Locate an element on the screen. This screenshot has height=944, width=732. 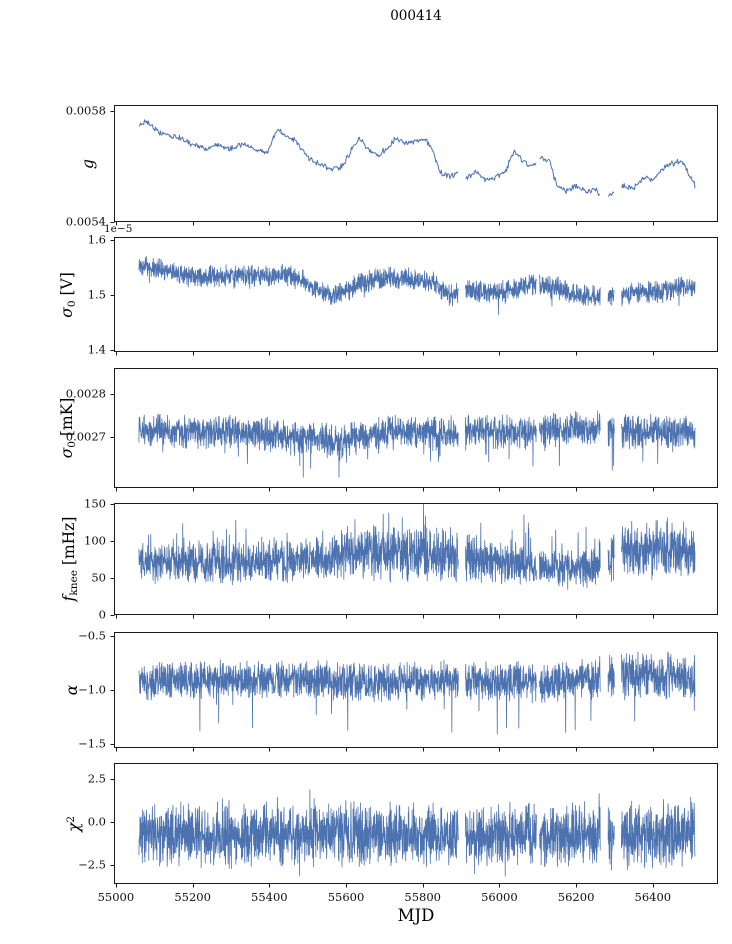
y-tick-label-chi2: −2.5 is located at coordinates (92, 864).